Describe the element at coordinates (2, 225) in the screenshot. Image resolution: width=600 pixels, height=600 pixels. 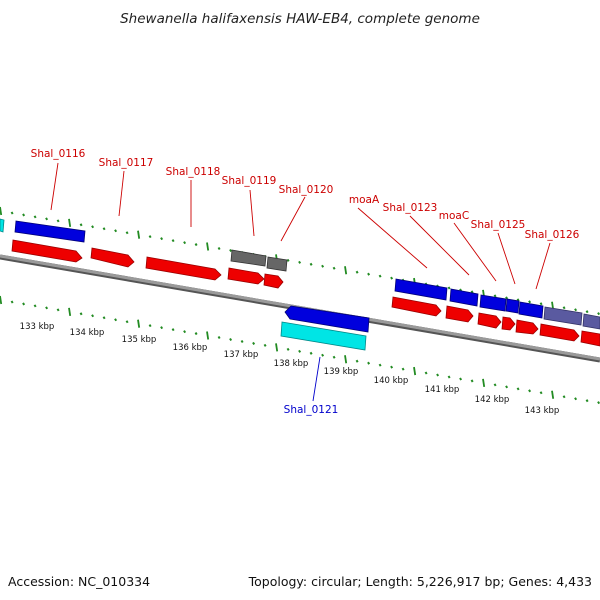
I see `rna-feature` at that location.